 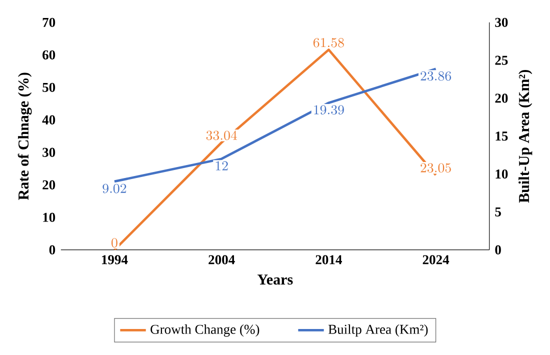 I want to click on data-label: 9.02, so click(x=114, y=189).